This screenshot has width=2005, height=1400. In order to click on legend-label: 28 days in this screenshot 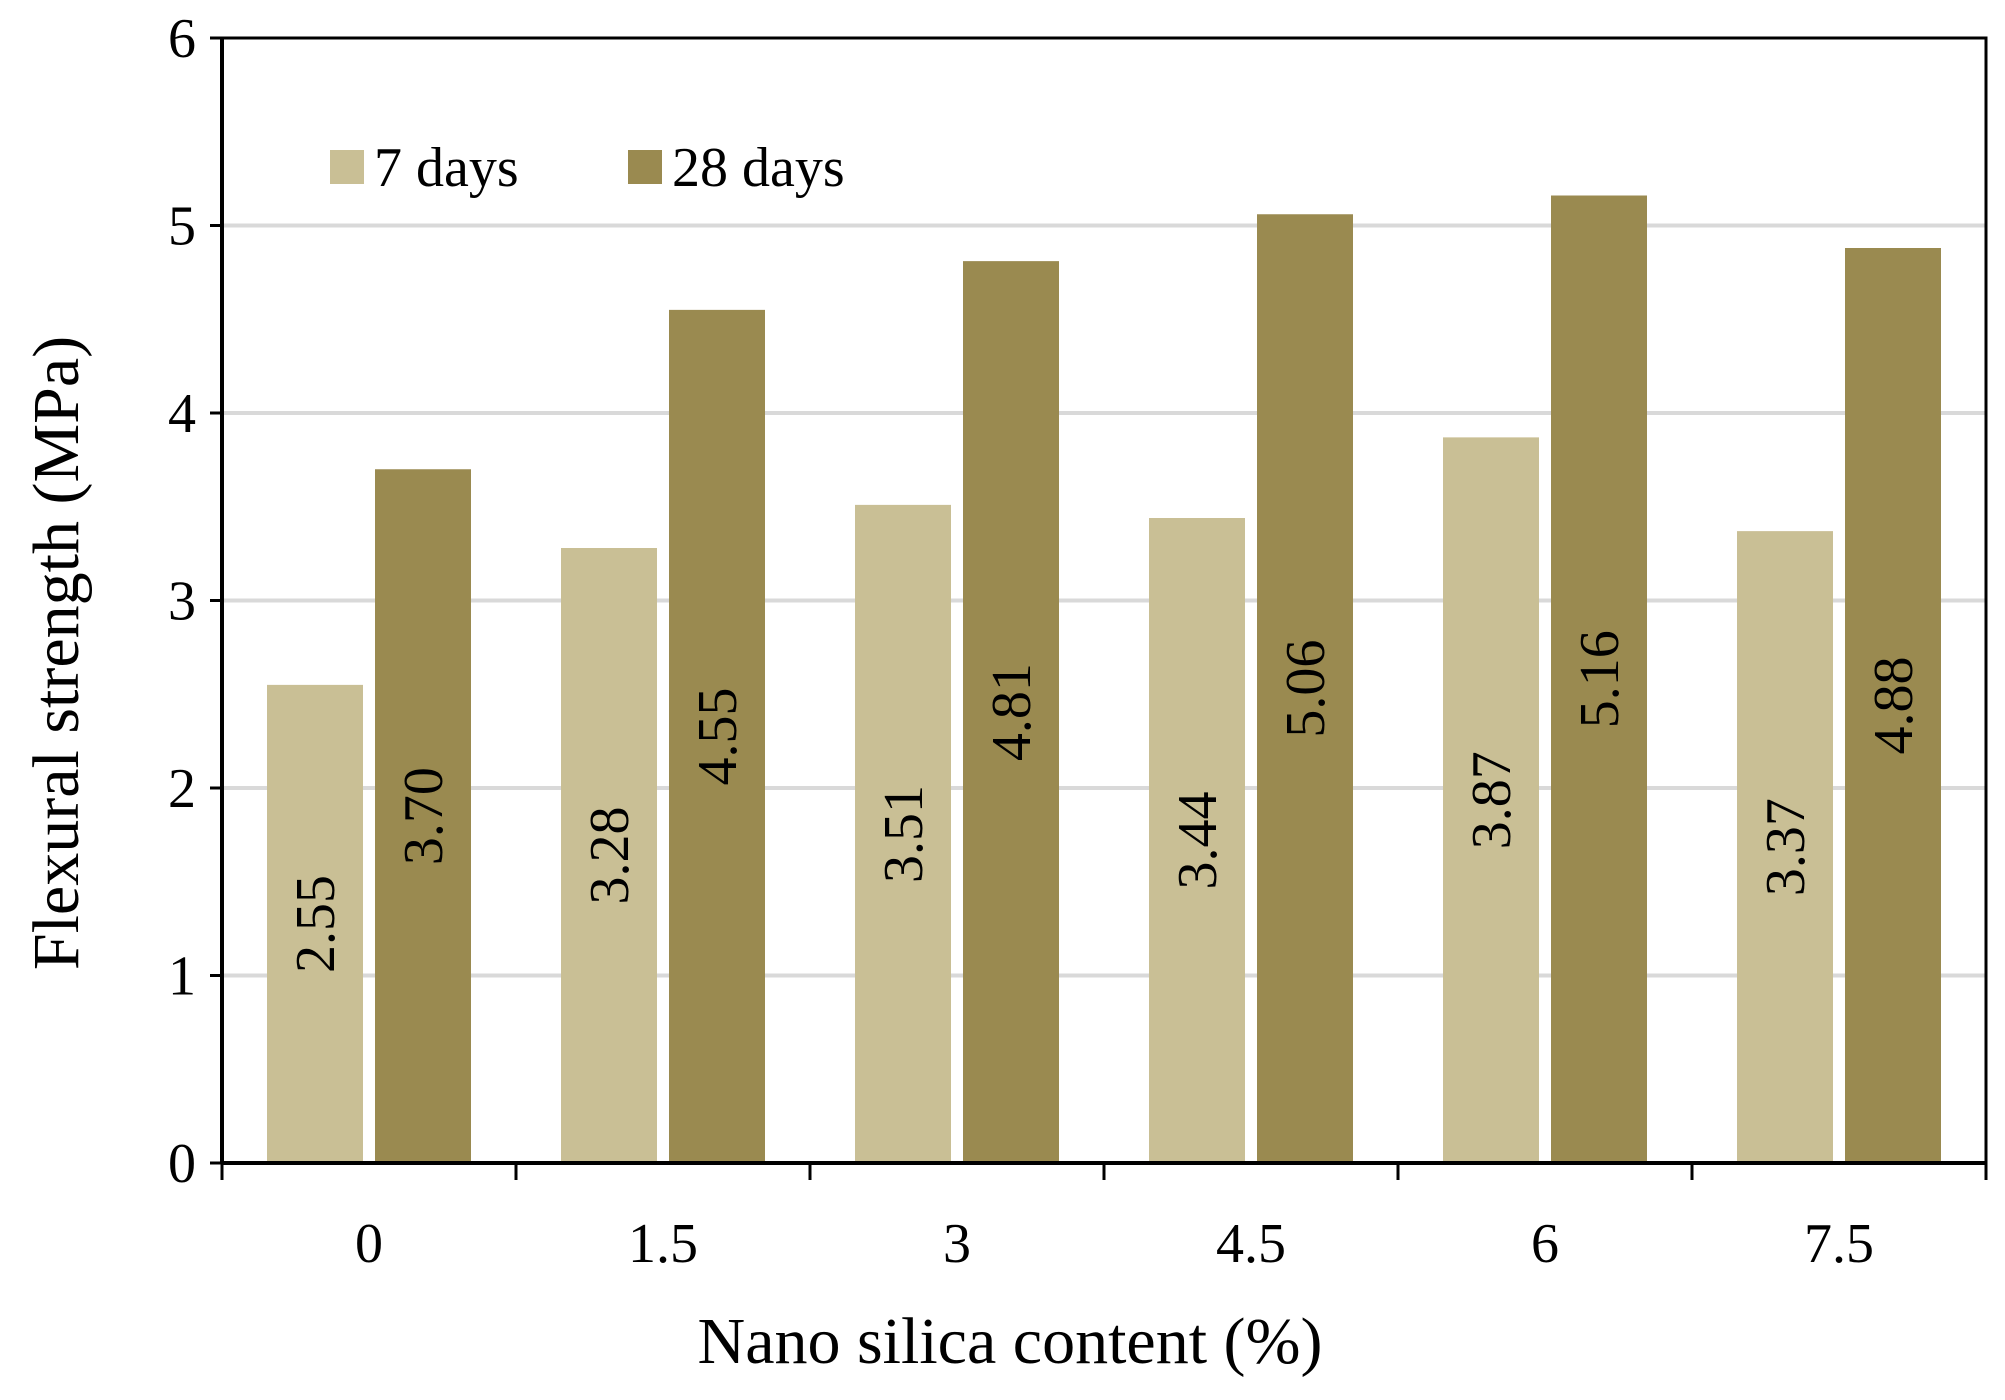, I will do `click(758, 168)`.